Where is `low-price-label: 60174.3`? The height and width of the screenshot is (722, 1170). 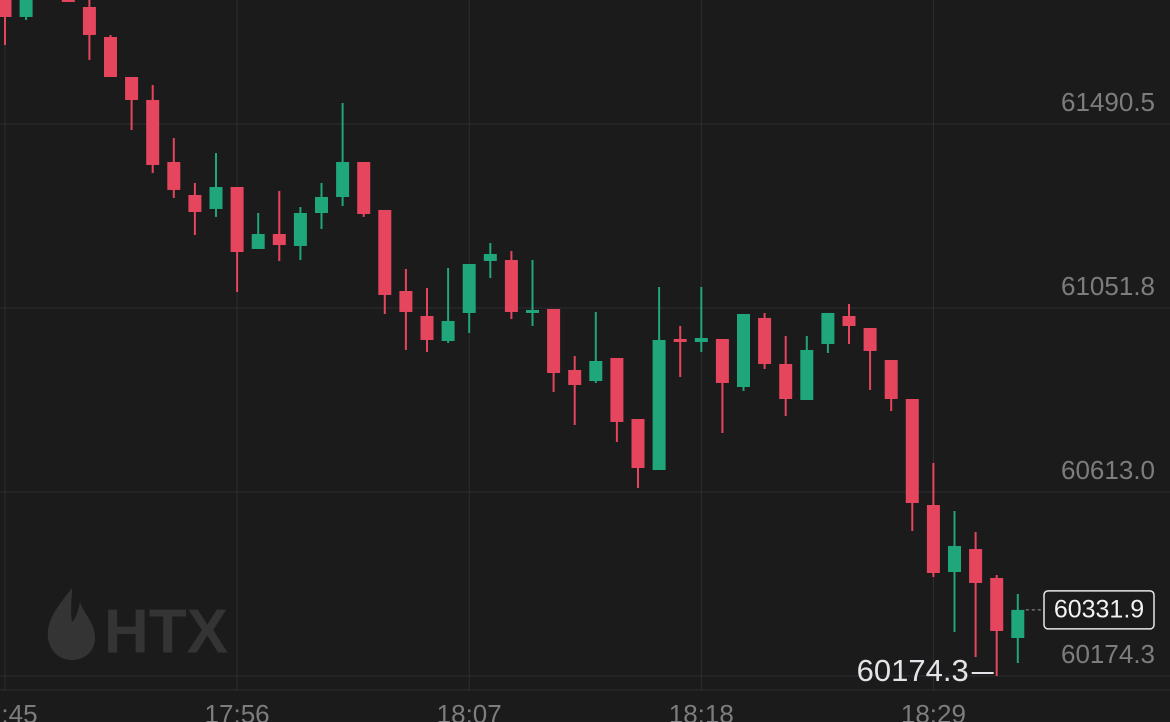 low-price-label: 60174.3 is located at coordinates (913, 670).